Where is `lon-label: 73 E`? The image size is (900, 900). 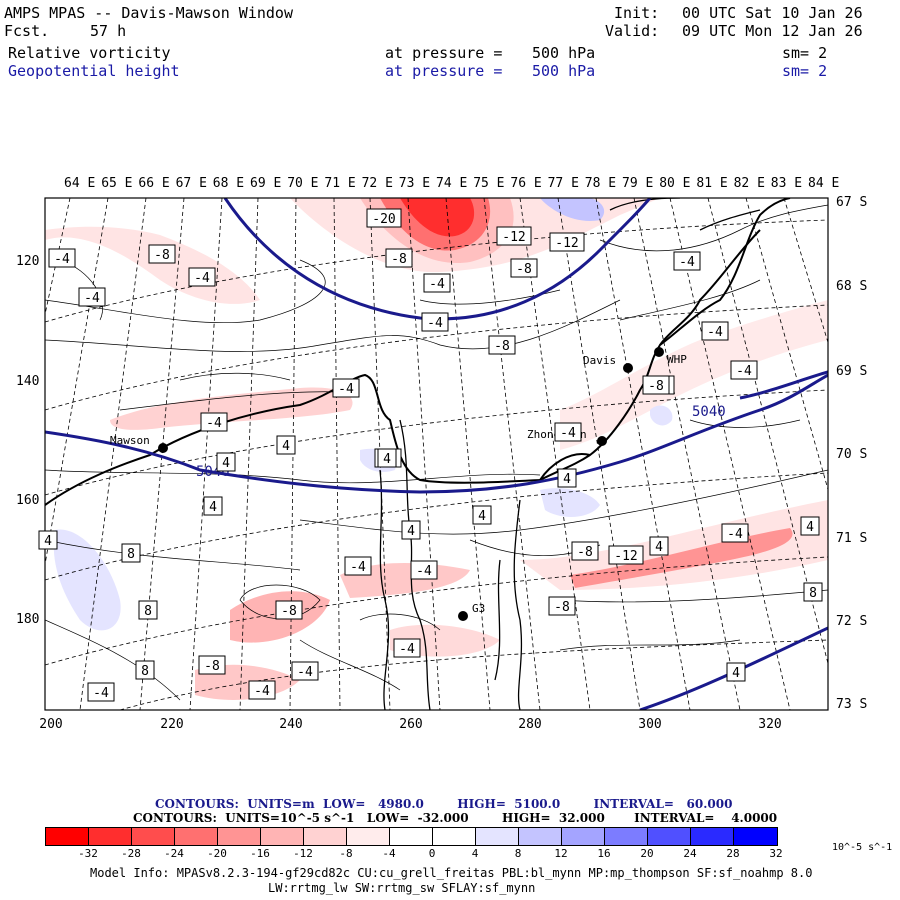 lon-label: 73 E is located at coordinates (414, 183).